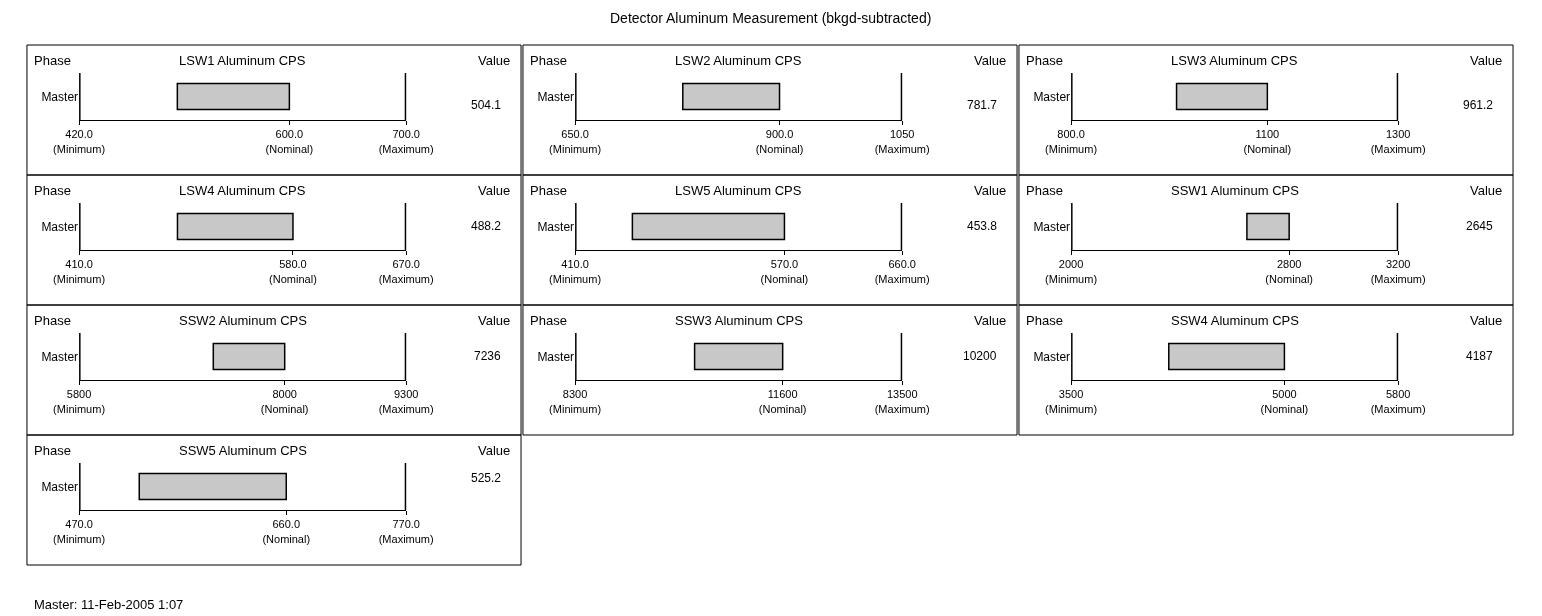 This screenshot has width=1542, height=616. I want to click on x-tick-label: 1300 (Maximum), so click(1398, 141).